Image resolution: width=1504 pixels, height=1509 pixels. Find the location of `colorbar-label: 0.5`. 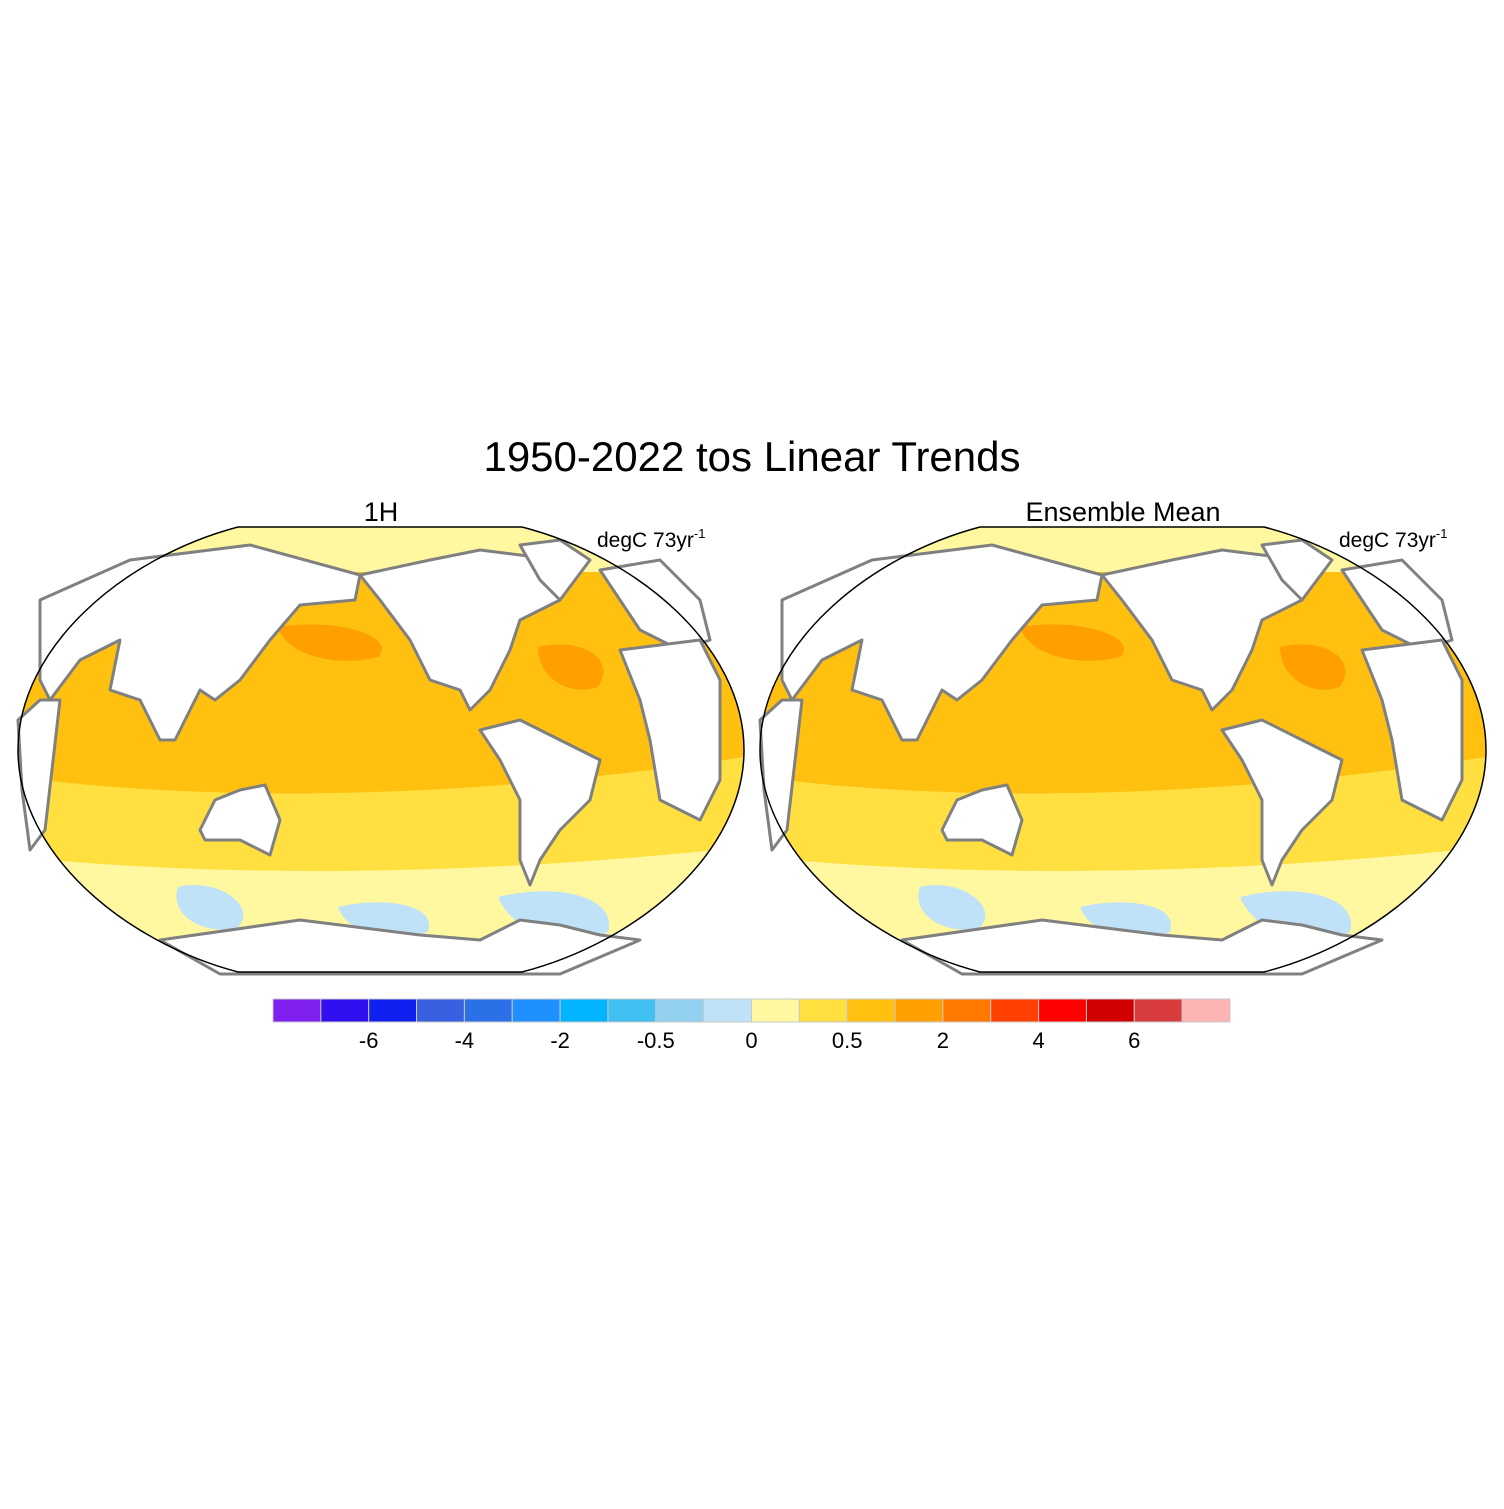

colorbar-label: 0.5 is located at coordinates (847, 1040).